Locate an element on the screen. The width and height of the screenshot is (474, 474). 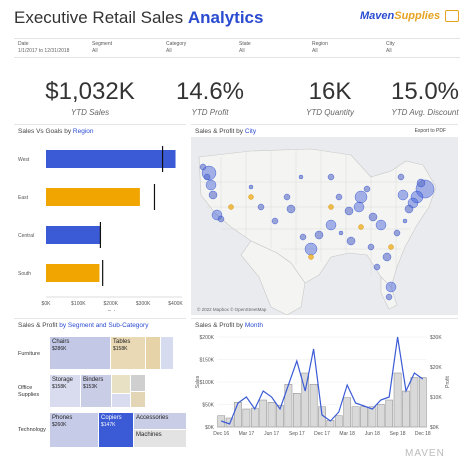
treemap-tile-binders: Binders $153K is located at coordinates (96, 391).